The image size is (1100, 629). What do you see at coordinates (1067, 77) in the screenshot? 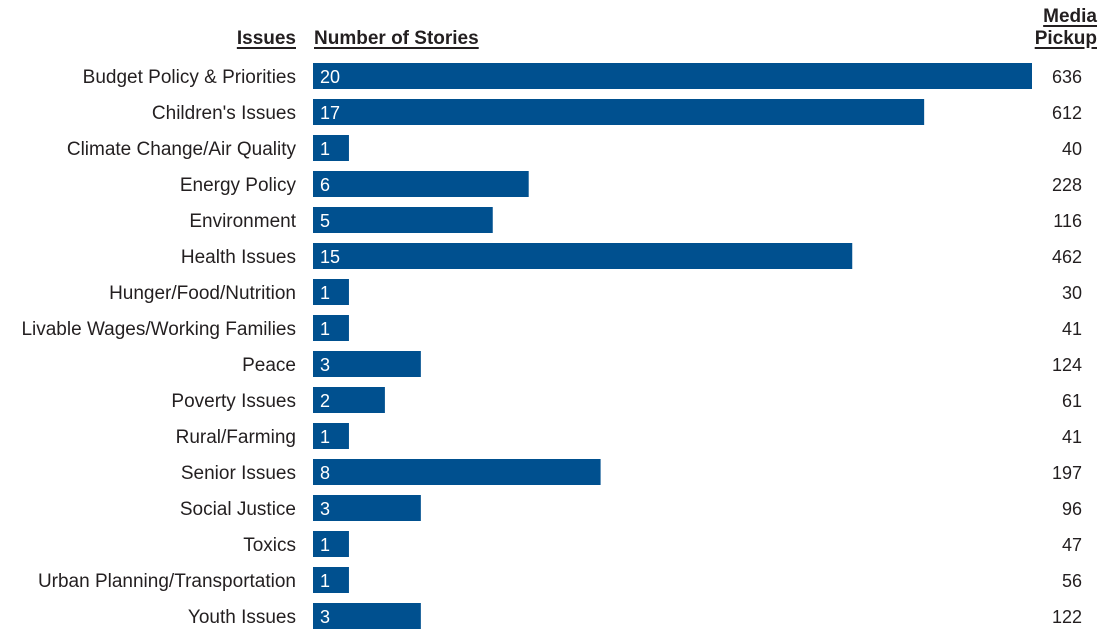
I see `media-pickup-value: 636` at bounding box center [1067, 77].